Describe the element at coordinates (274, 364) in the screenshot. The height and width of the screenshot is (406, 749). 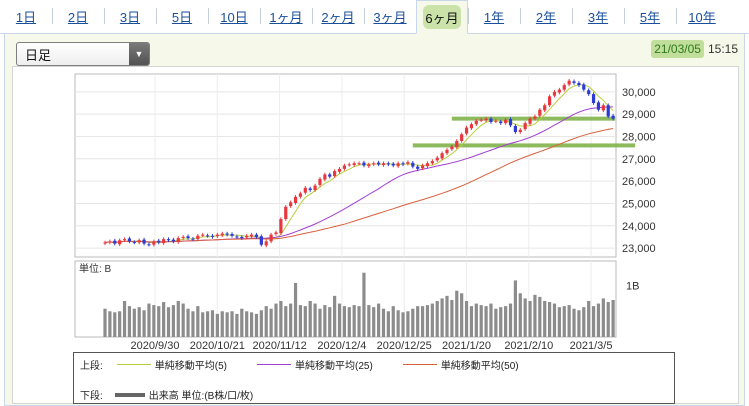
I see `legend-ma25-line` at that location.